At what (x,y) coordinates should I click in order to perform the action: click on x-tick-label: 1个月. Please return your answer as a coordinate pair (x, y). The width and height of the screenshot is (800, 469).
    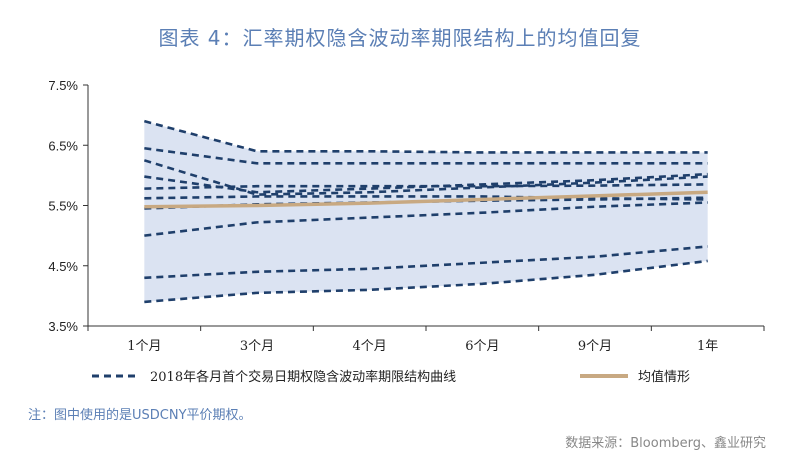
    Looking at the image, I should click on (144, 346).